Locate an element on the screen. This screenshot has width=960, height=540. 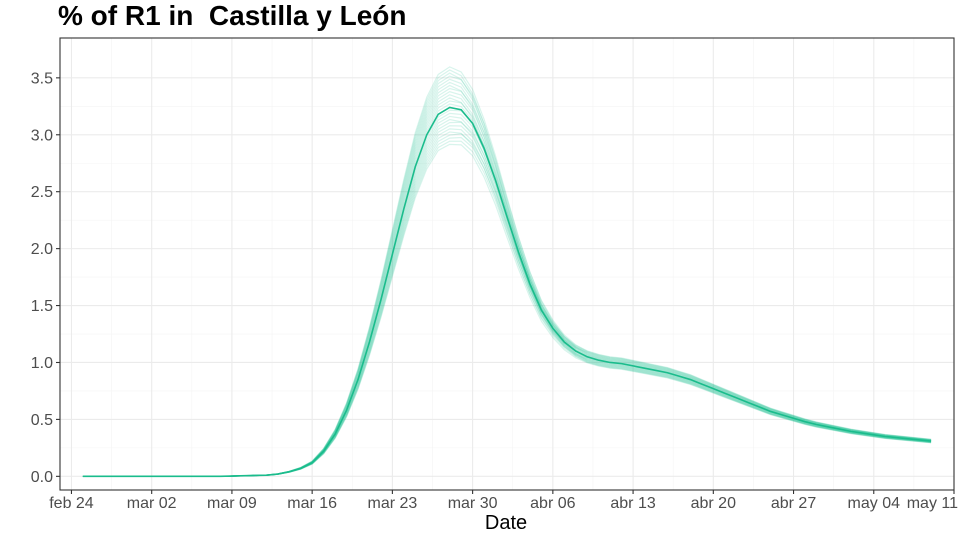
x-tick-label: abr 13 is located at coordinates (632, 503).